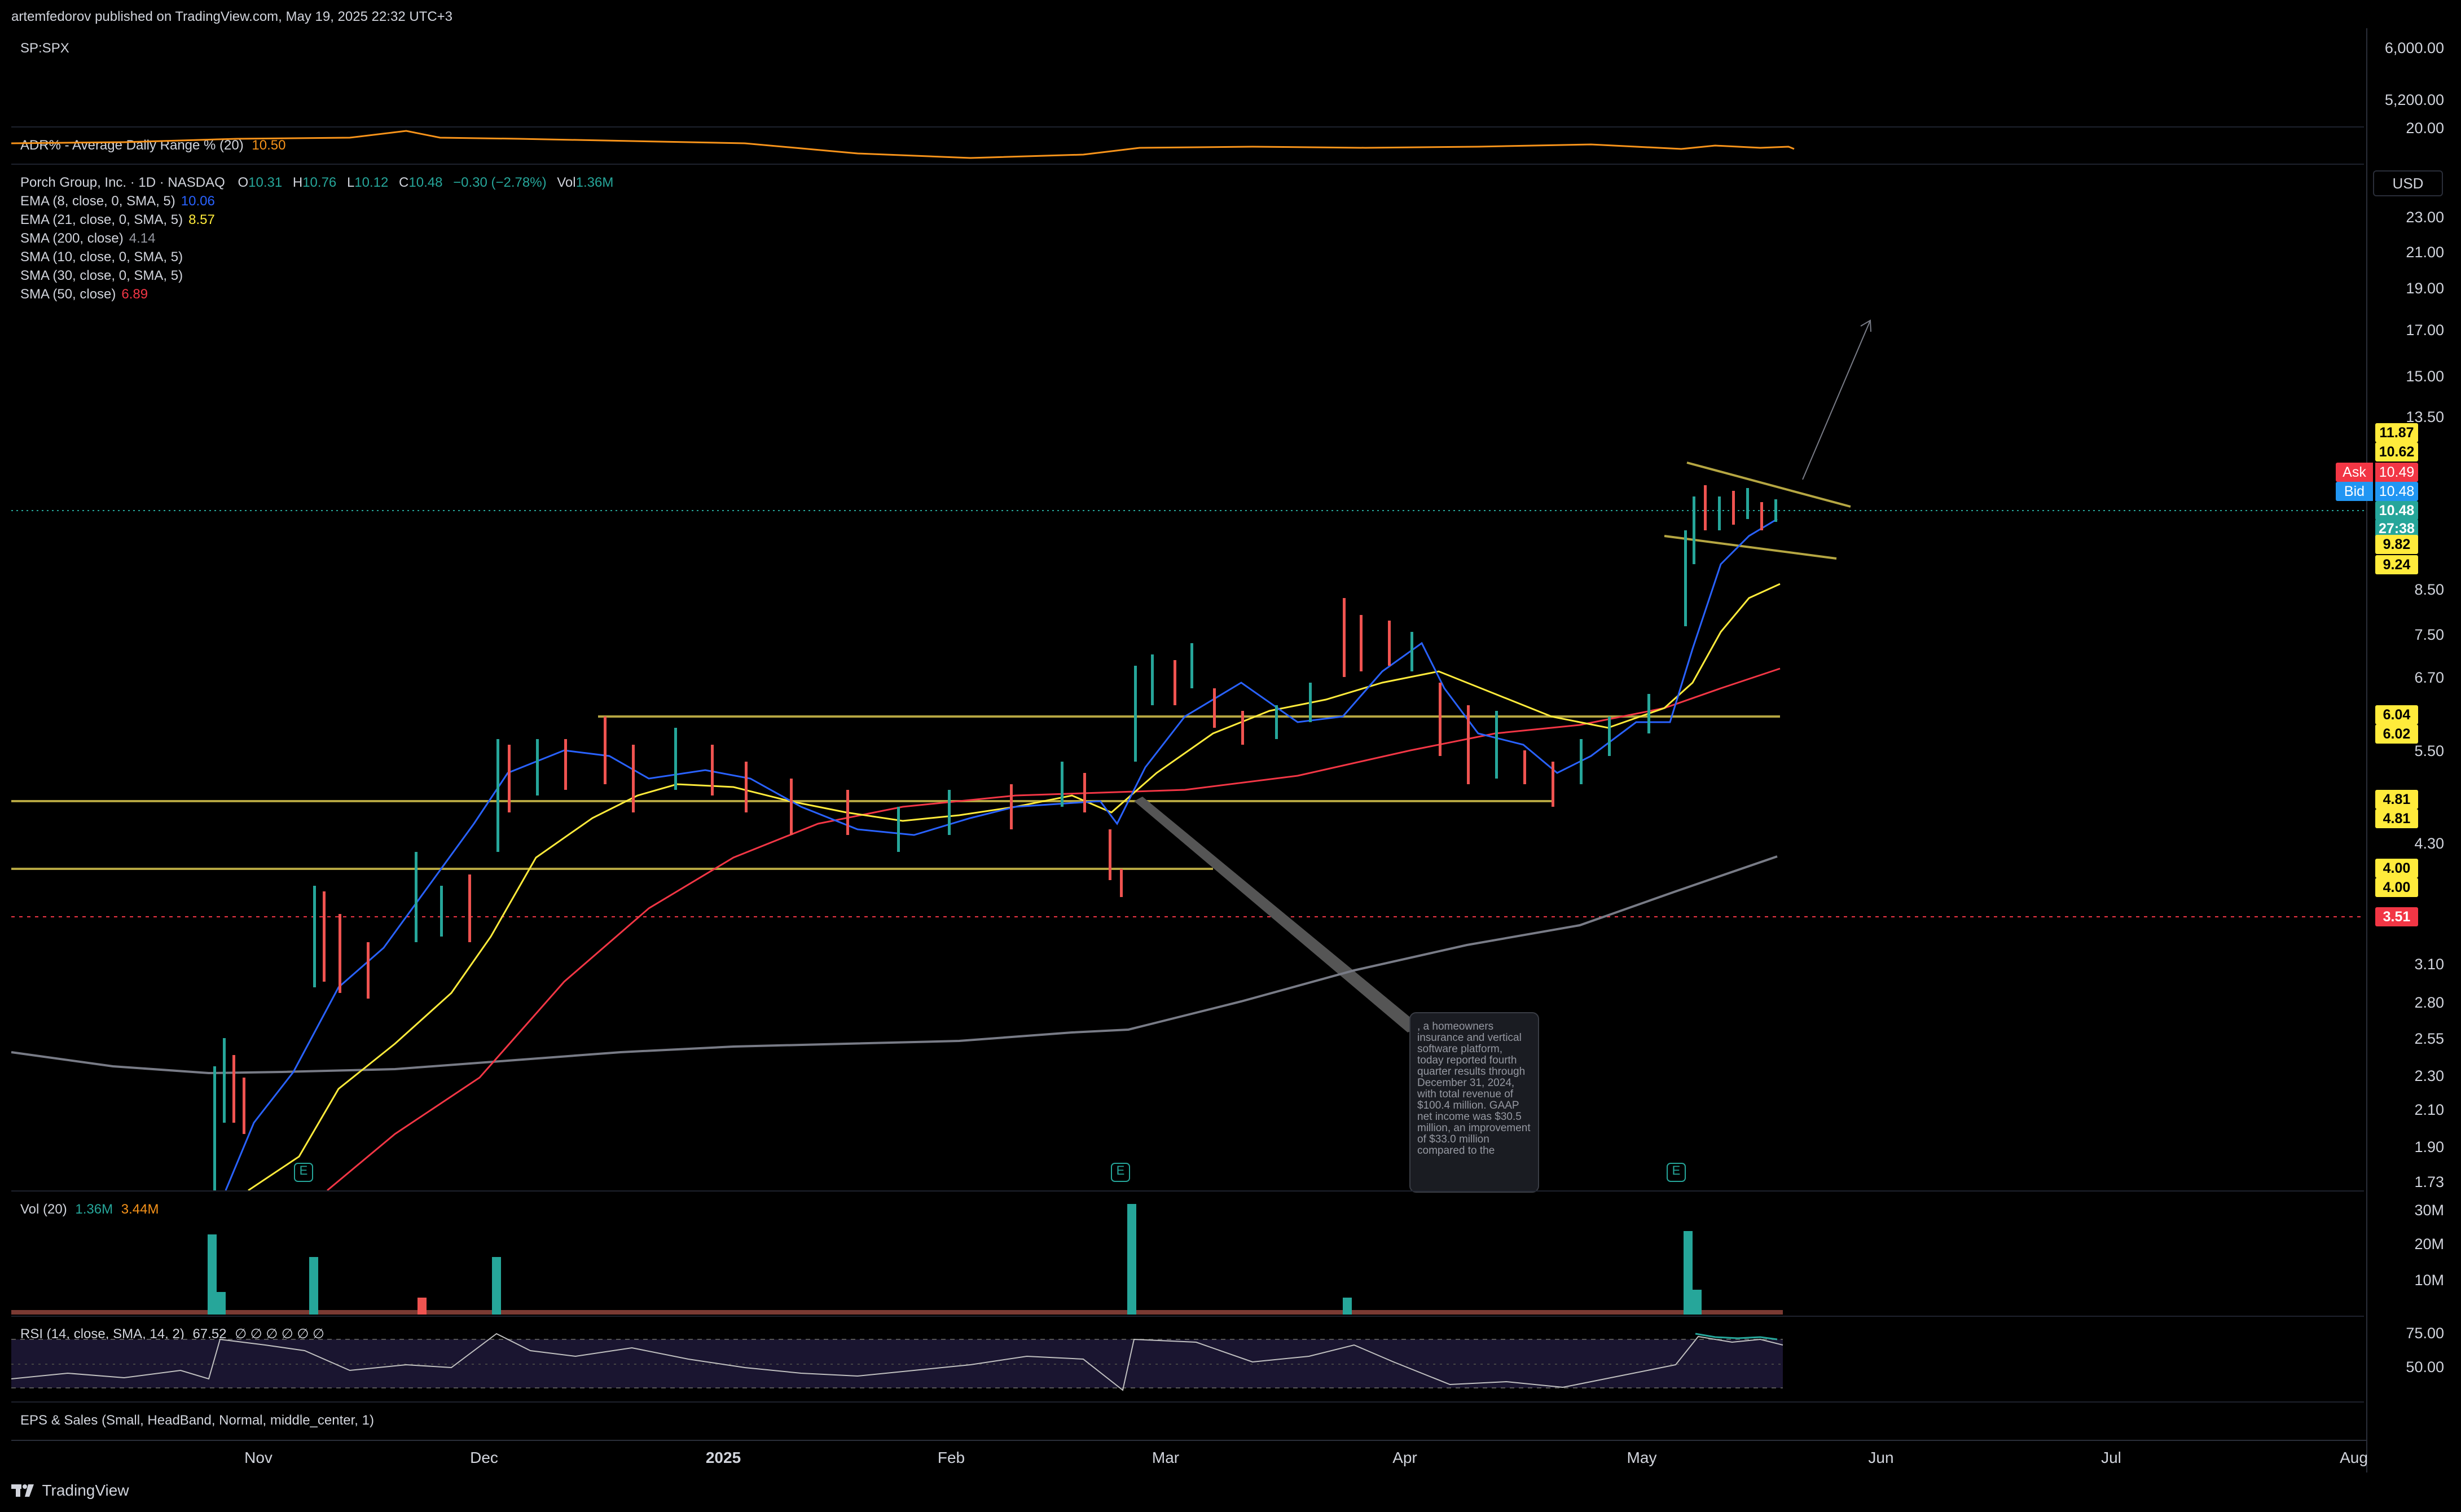 The image size is (2461, 1512). What do you see at coordinates (2354, 473) in the screenshot?
I see `ask-label: Ask` at bounding box center [2354, 473].